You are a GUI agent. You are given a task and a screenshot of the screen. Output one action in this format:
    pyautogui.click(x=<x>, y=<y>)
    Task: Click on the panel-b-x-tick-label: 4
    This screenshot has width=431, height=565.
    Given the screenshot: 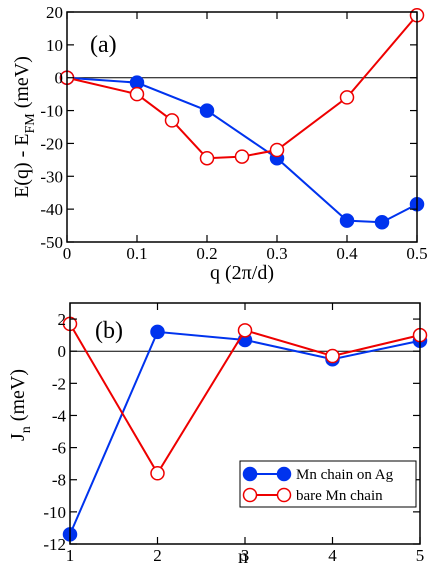 What is the action you would take?
    pyautogui.click(x=332, y=555)
    